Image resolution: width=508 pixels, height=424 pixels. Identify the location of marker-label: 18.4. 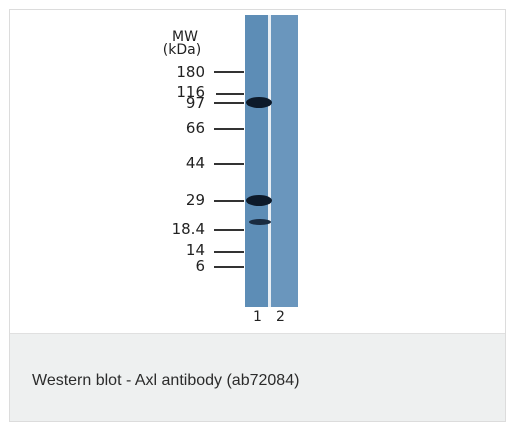
(188, 229).